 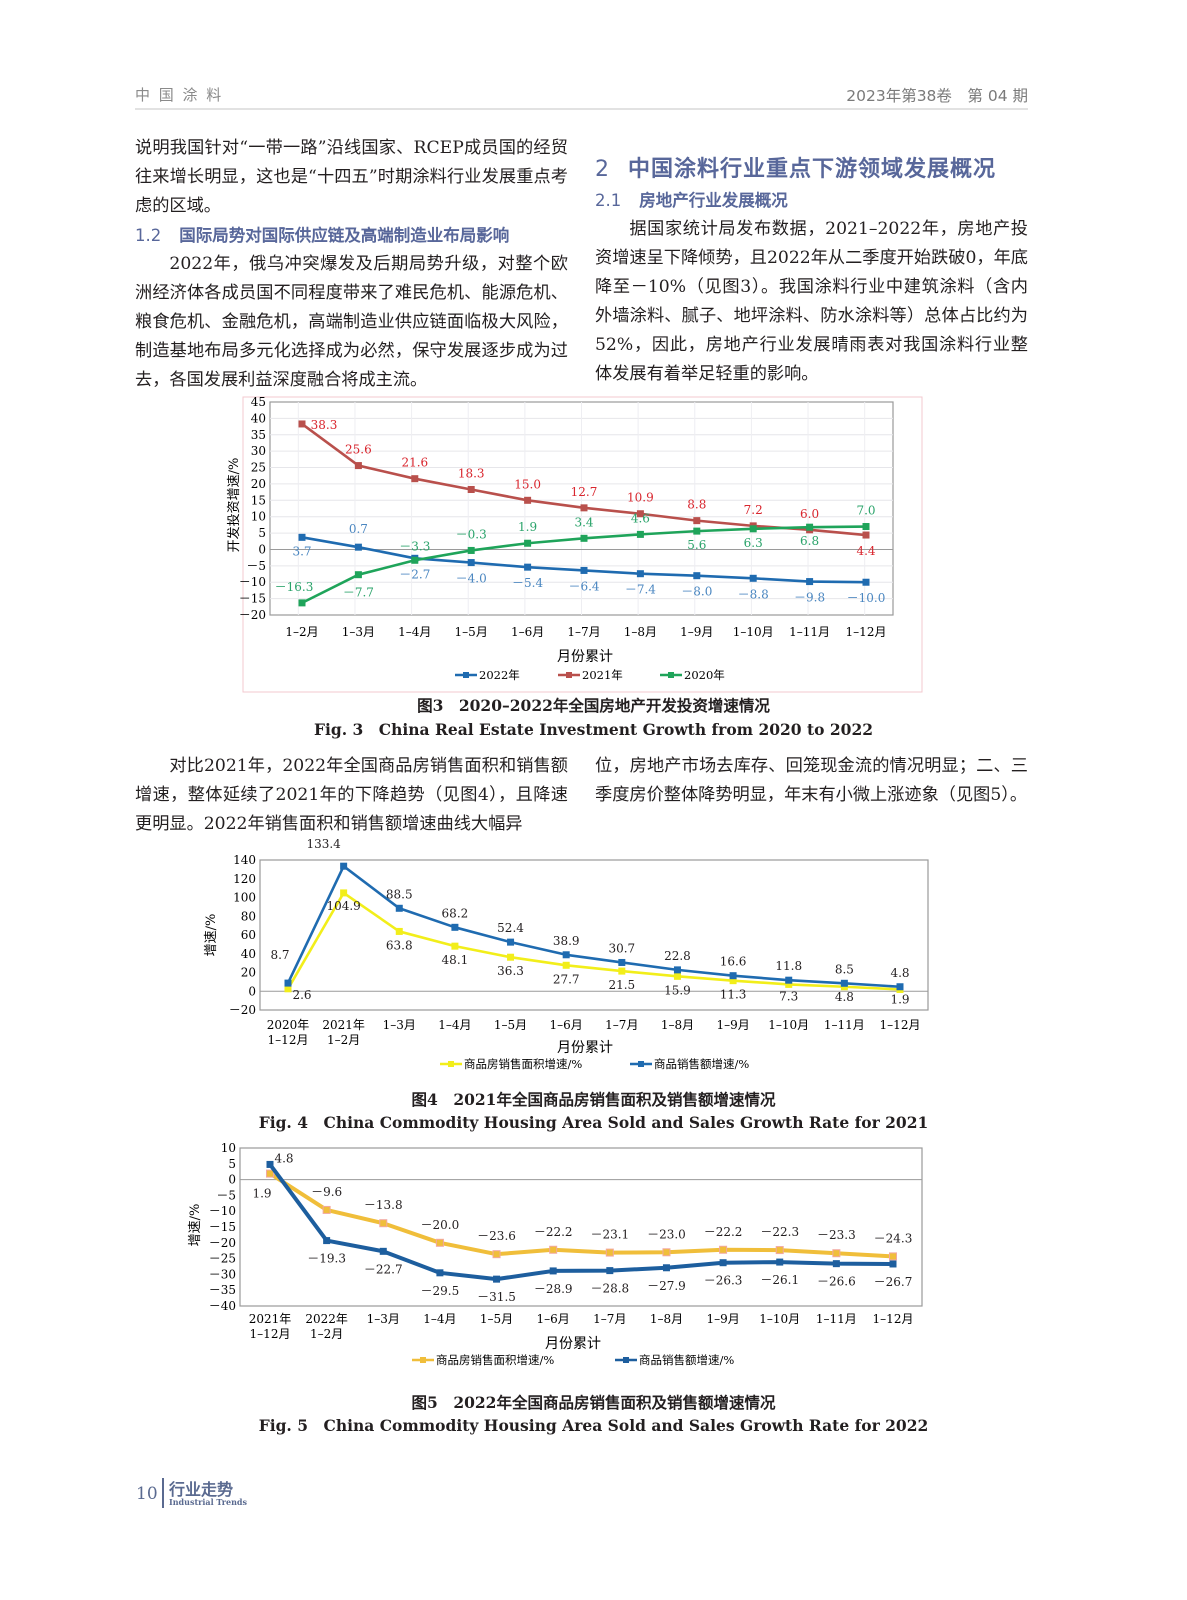 What do you see at coordinates (252, 599) in the screenshot?
I see `y-tick-label: －15` at bounding box center [252, 599].